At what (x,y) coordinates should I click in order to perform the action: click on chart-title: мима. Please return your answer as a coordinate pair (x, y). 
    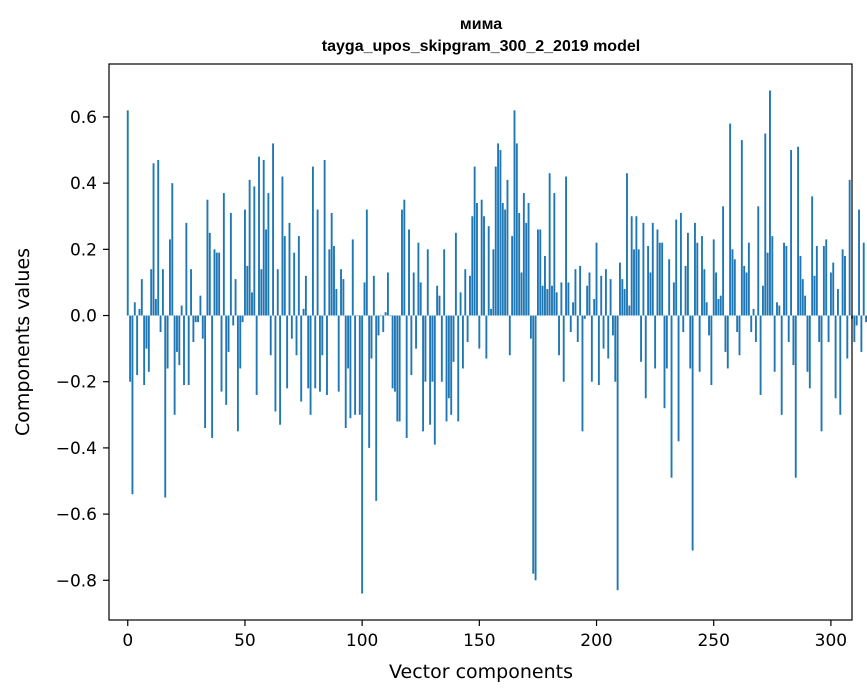
    Looking at the image, I should click on (481, 24).